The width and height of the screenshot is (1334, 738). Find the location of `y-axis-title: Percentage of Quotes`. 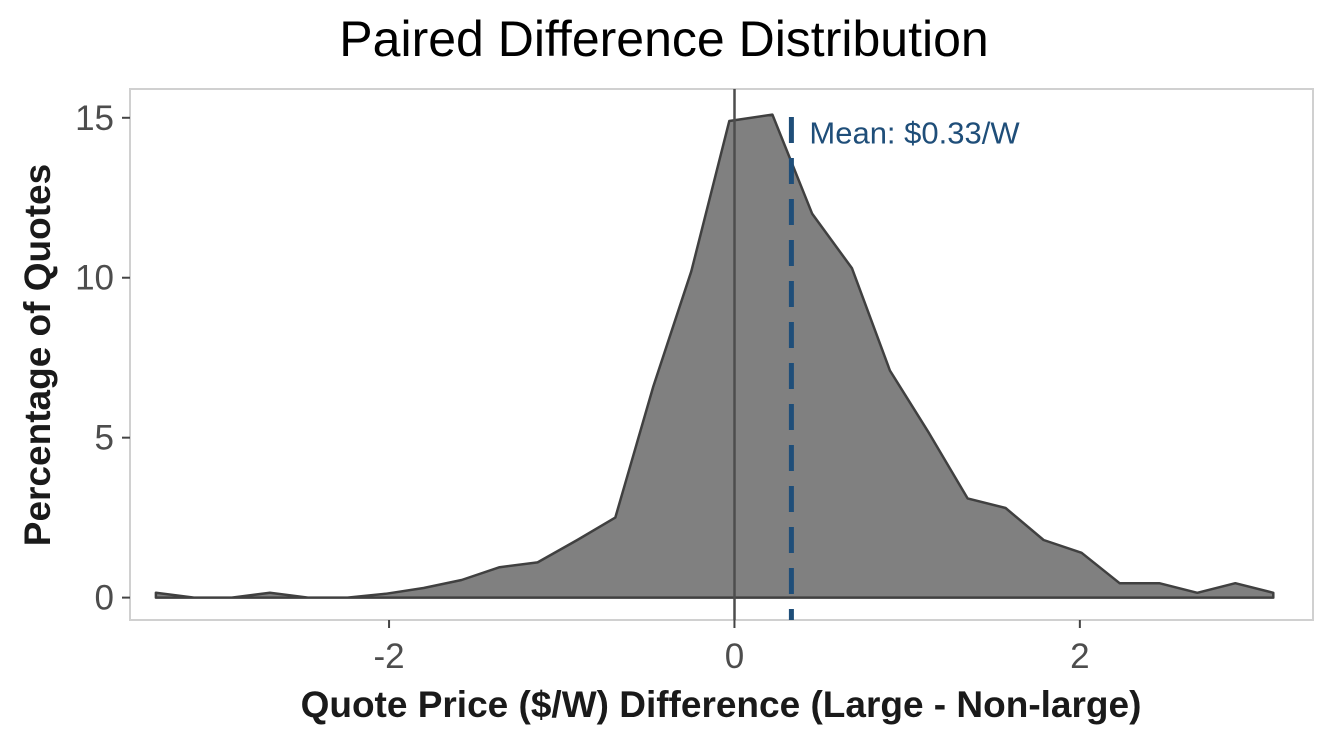

y-axis-title: Percentage of Quotes is located at coordinates (37, 355).